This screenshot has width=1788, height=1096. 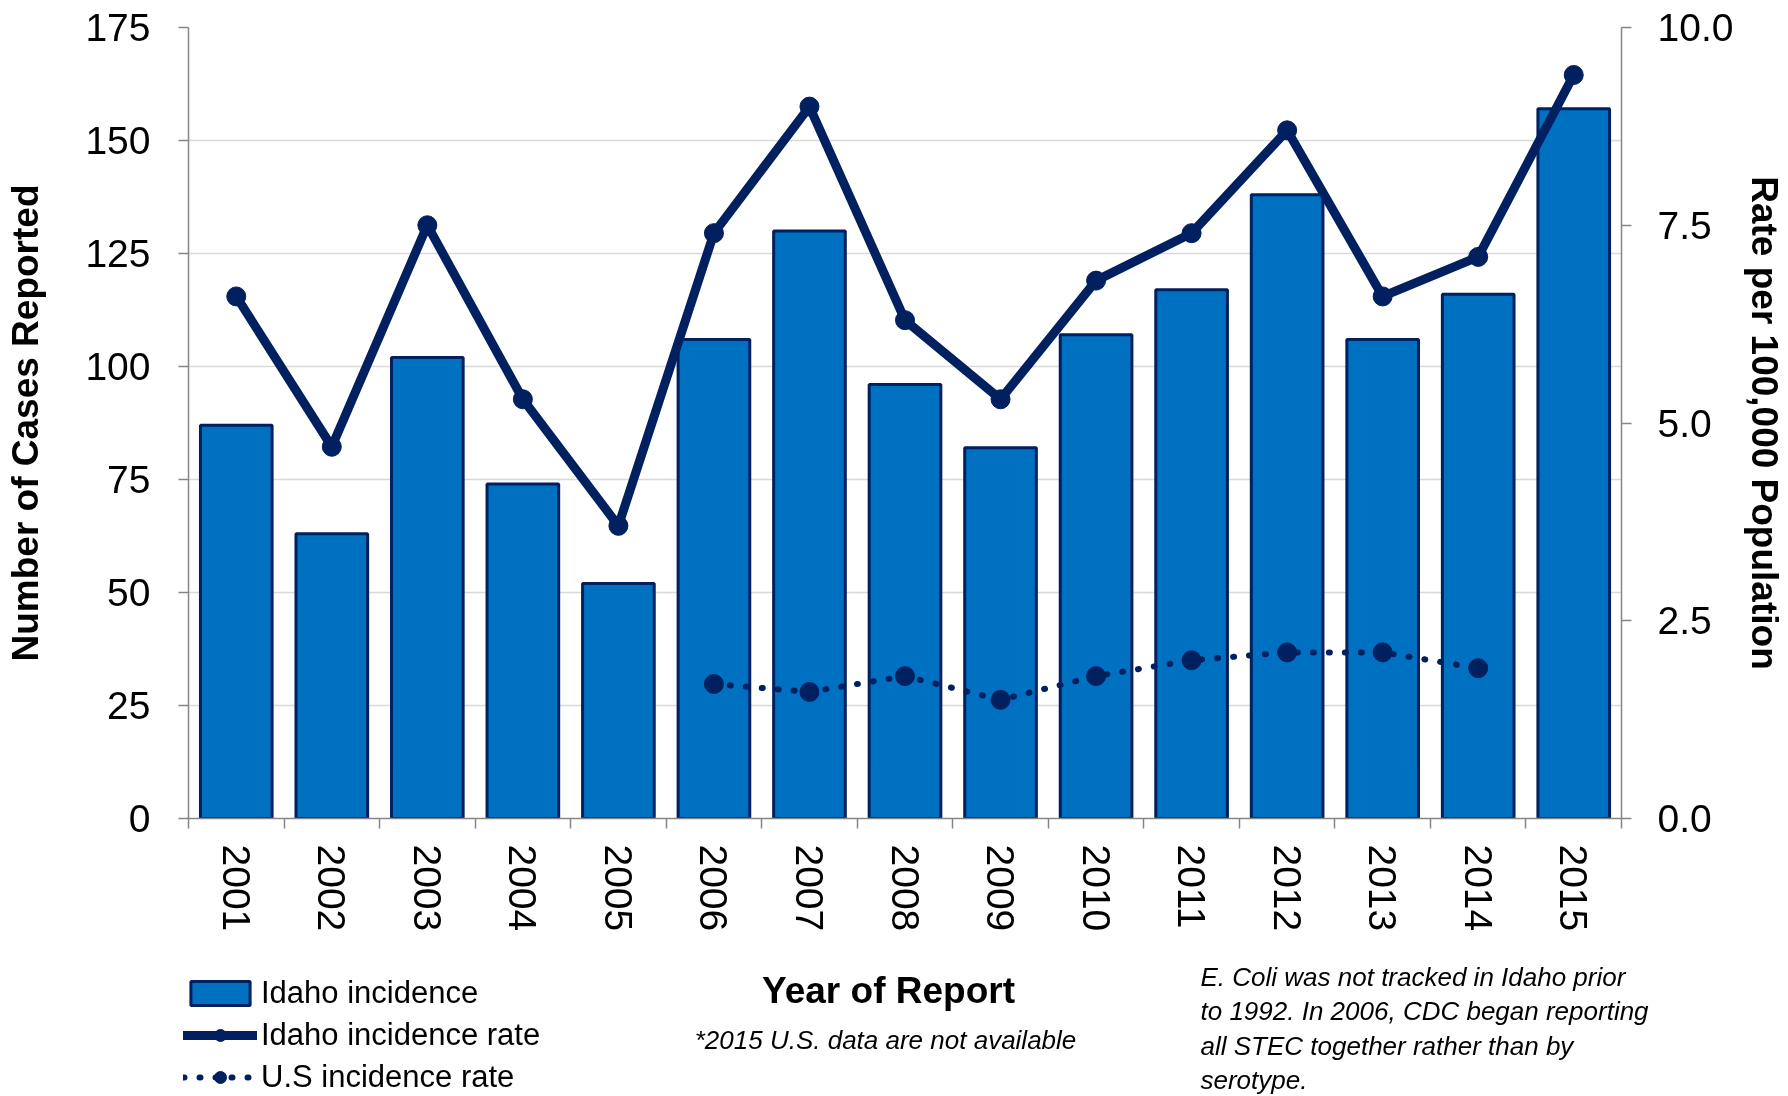 What do you see at coordinates (1695, 27) in the screenshot?
I see `y2-tick-label: 10.0` at bounding box center [1695, 27].